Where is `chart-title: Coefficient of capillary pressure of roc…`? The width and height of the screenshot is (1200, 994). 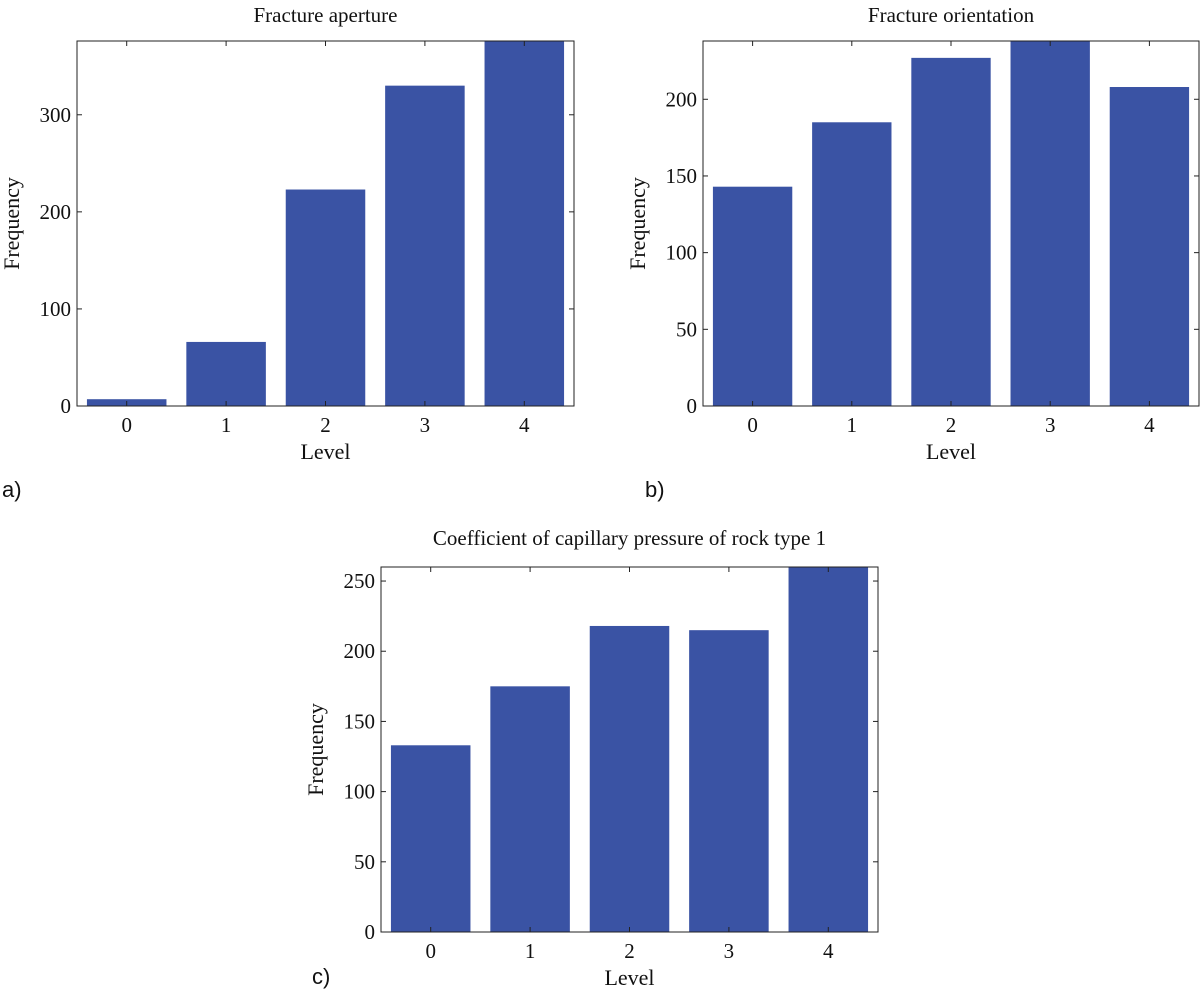
chart-title: Coefficient of capillary pressure of roc… is located at coordinates (629, 538).